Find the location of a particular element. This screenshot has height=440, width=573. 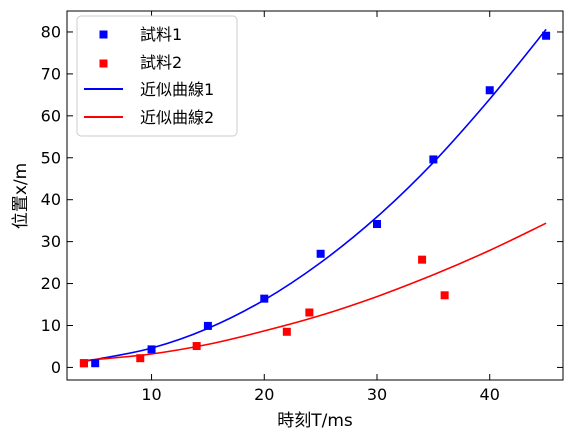

legend-box is located at coordinates (157, 76).